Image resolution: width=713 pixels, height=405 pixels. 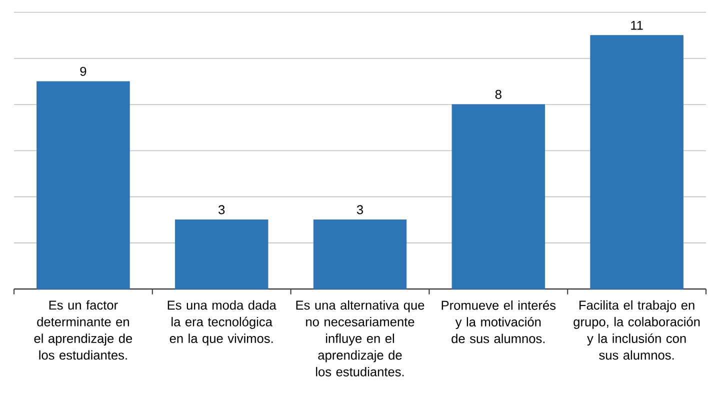 What do you see at coordinates (637, 25) in the screenshot?
I see `data-label: 11` at bounding box center [637, 25].